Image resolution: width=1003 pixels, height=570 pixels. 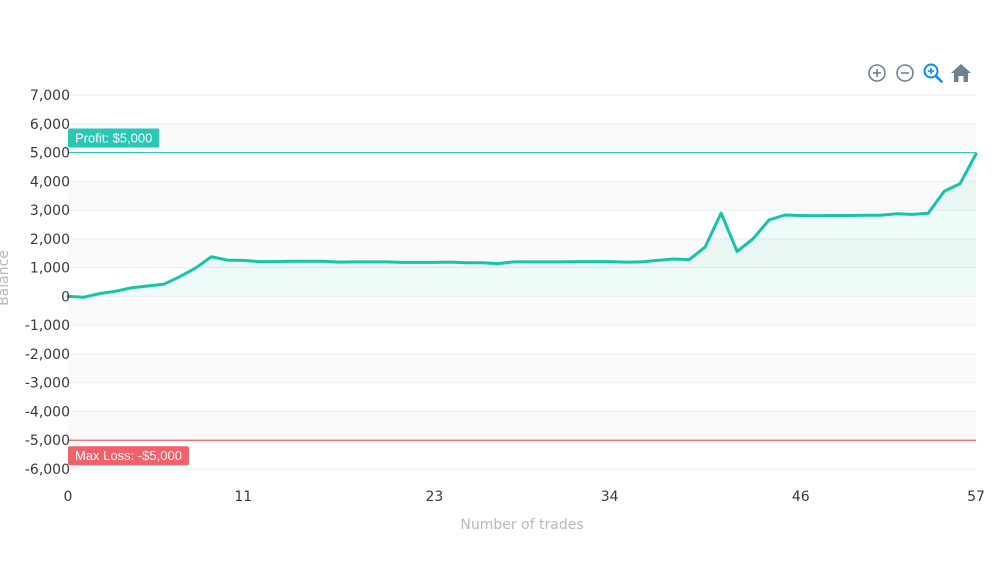 I want to click on y-tick-label: 5,000, so click(x=50, y=154).